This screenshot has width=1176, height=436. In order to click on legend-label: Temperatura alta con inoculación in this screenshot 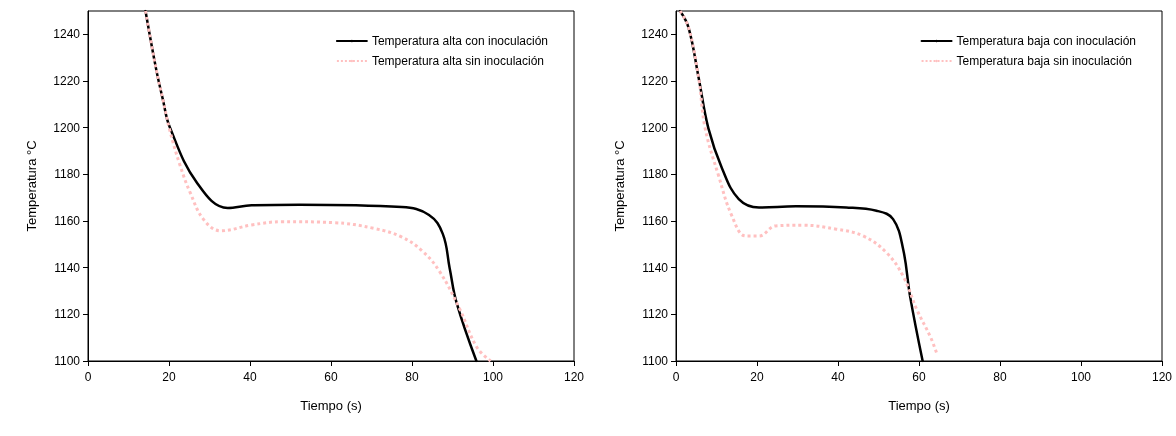, I will do `click(460, 41)`.